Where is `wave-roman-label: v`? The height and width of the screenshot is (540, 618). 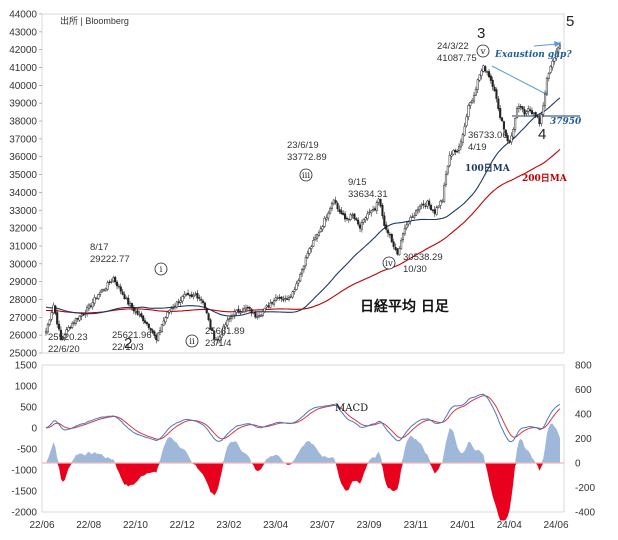
wave-roman-label: v is located at coordinates (483, 52).